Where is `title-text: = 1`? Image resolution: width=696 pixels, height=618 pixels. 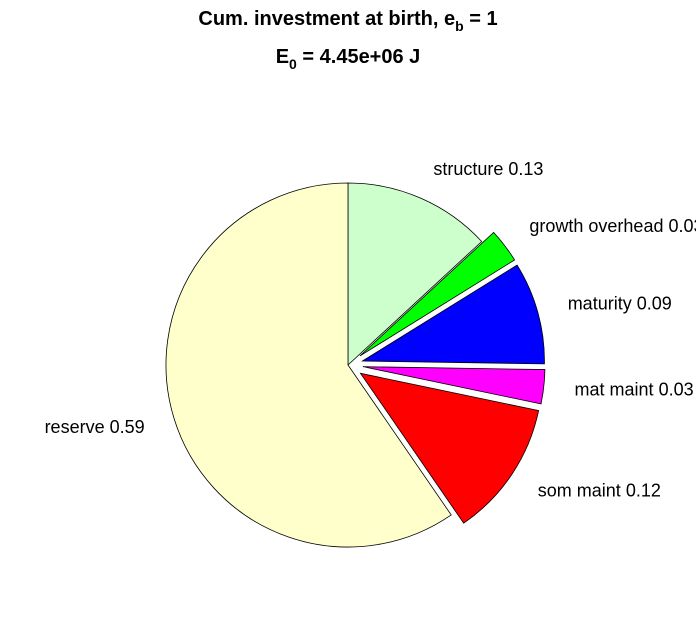 title-text: = 1 is located at coordinates (481, 19).